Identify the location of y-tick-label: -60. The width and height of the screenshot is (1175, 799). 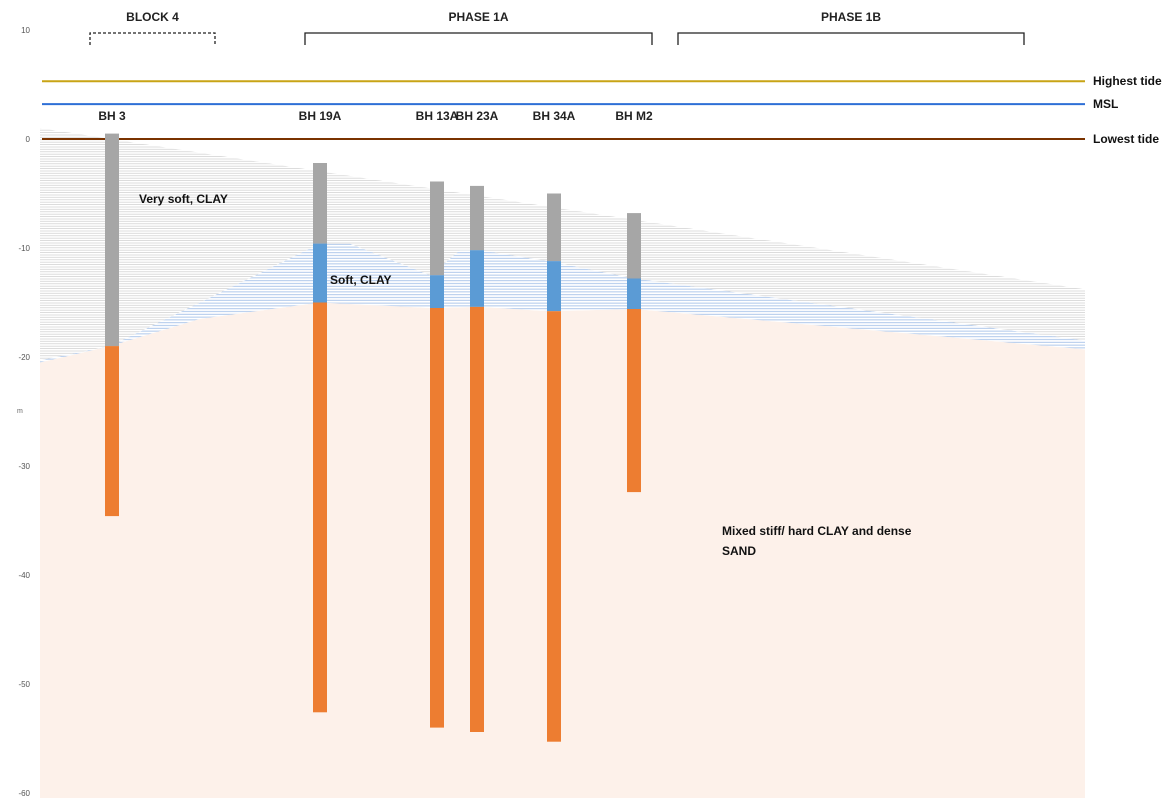
(24, 793).